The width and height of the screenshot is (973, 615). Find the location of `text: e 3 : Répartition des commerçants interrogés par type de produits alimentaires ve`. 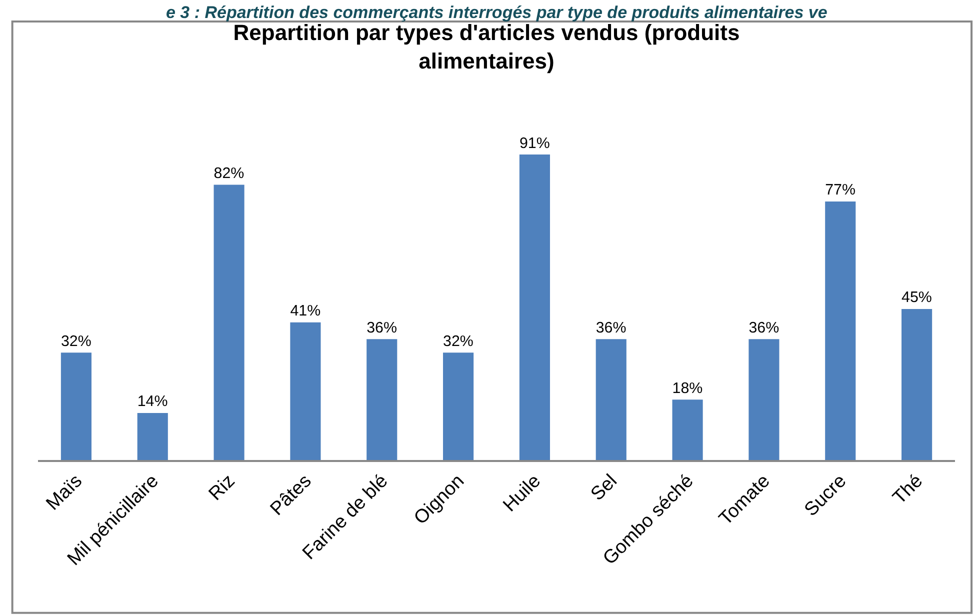

text: e 3 : Répartition des commerçants interrogés par type de produits alimentaires ve is located at coordinates (497, 12).